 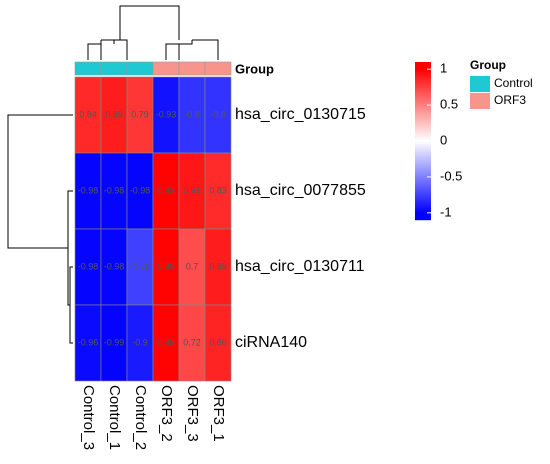 I want to click on cell-label: 0.83, so click(x=218, y=190).